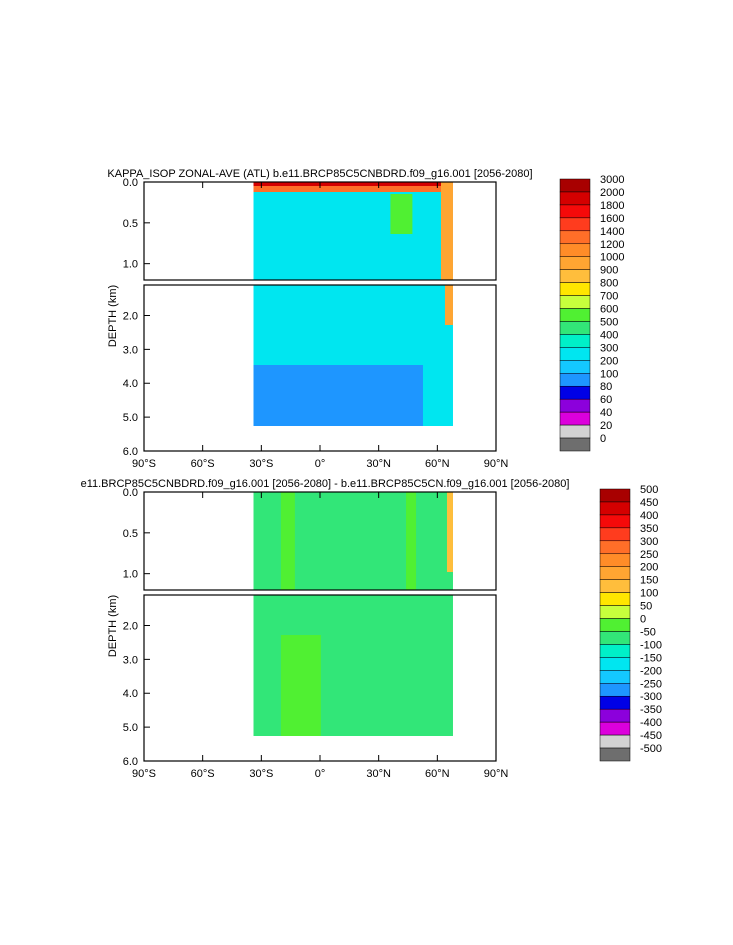 The image size is (733, 945). What do you see at coordinates (609, 361) in the screenshot?
I see `colorbar-label: 200` at bounding box center [609, 361].